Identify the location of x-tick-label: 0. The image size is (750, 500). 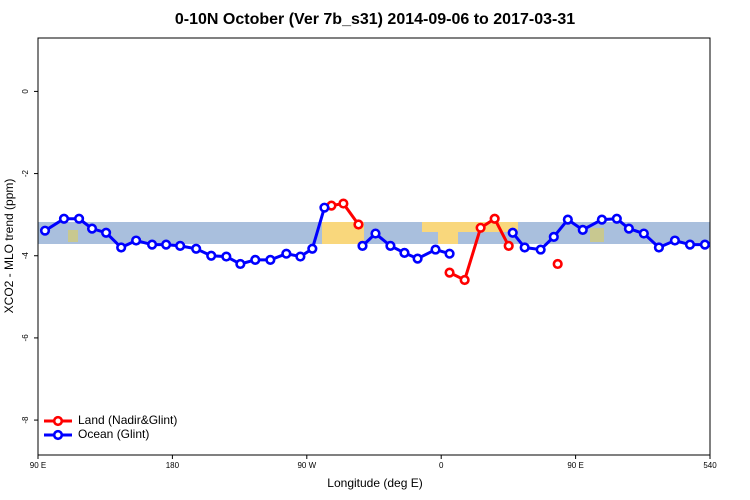
(441, 465).